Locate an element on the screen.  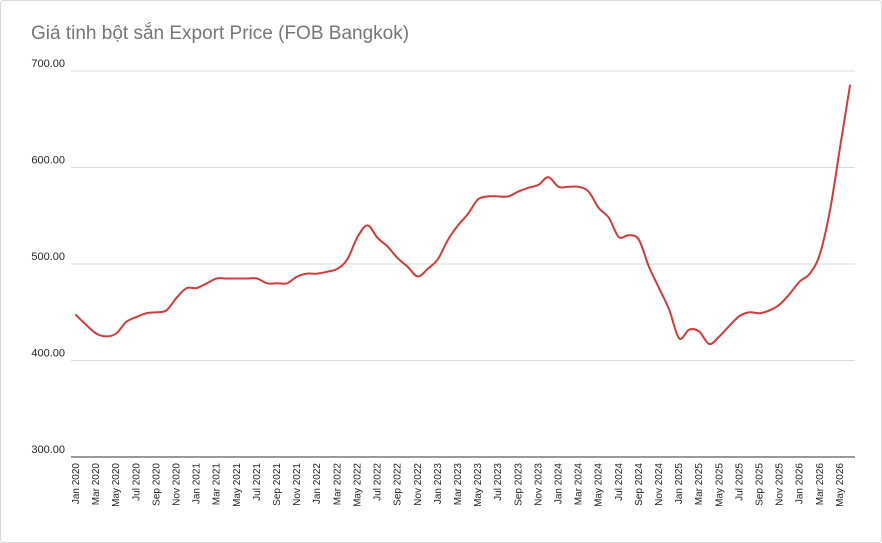
x-tick-label: Mar 2022 is located at coordinates (337, 484).